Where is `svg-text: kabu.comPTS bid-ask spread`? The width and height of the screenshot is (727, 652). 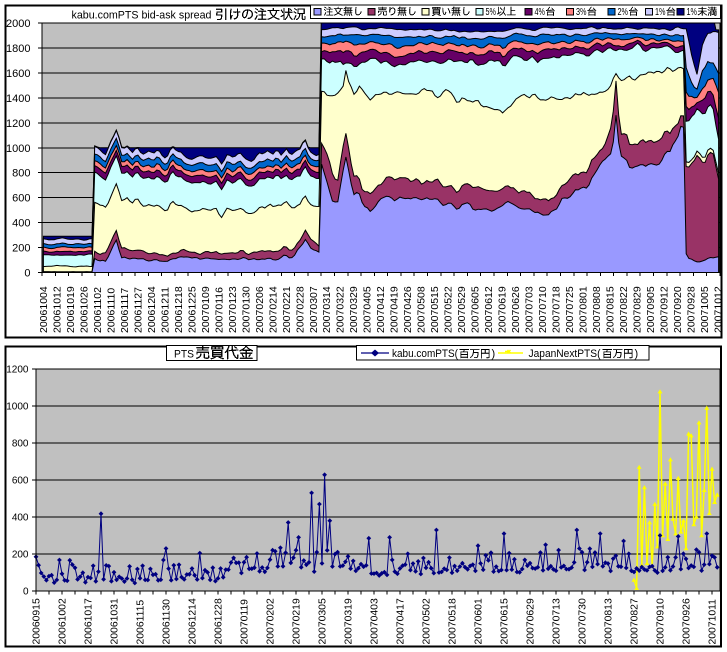 svg-text: kabu.comPTS bid-ask spread is located at coordinates (142, 16).